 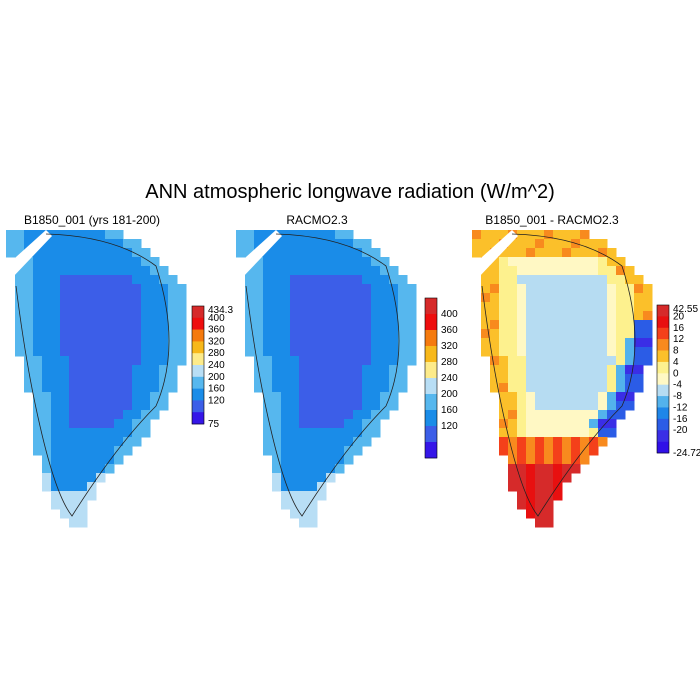 I want to click on colorbar-label: 200, so click(x=449, y=394).